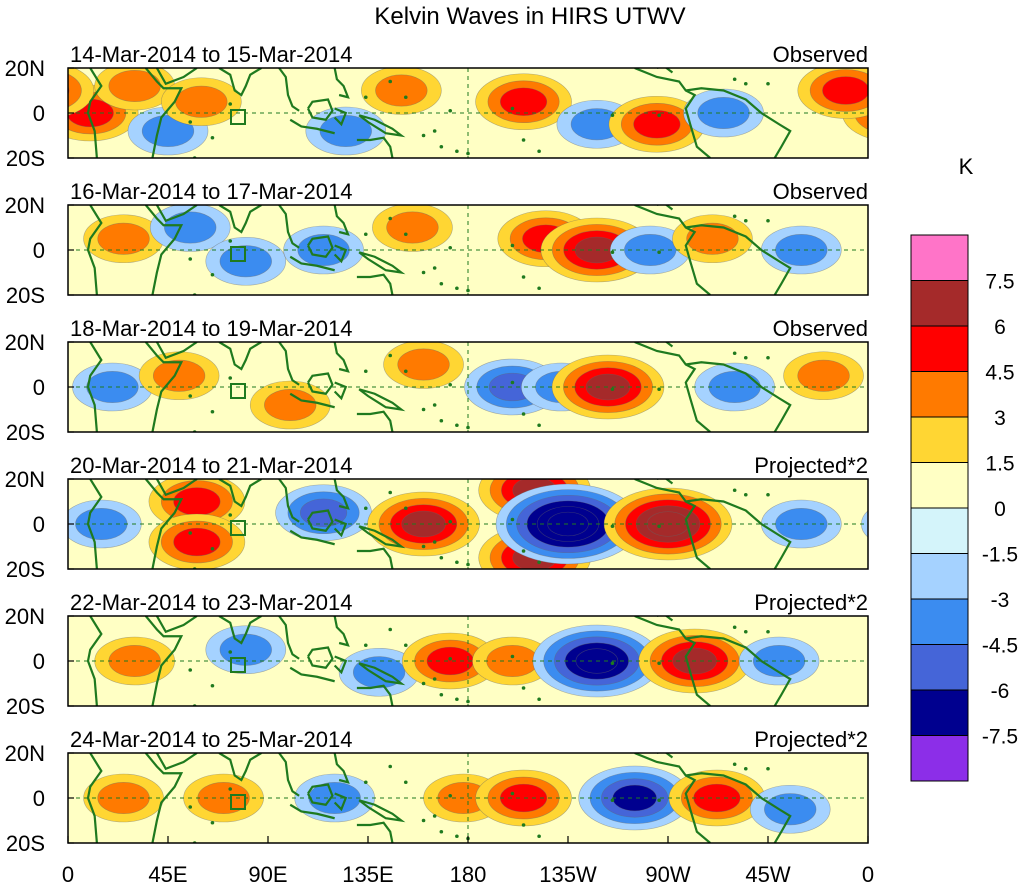  What do you see at coordinates (999, 464) in the screenshot?
I see `colorbar-level-label: 1.5` at bounding box center [999, 464].